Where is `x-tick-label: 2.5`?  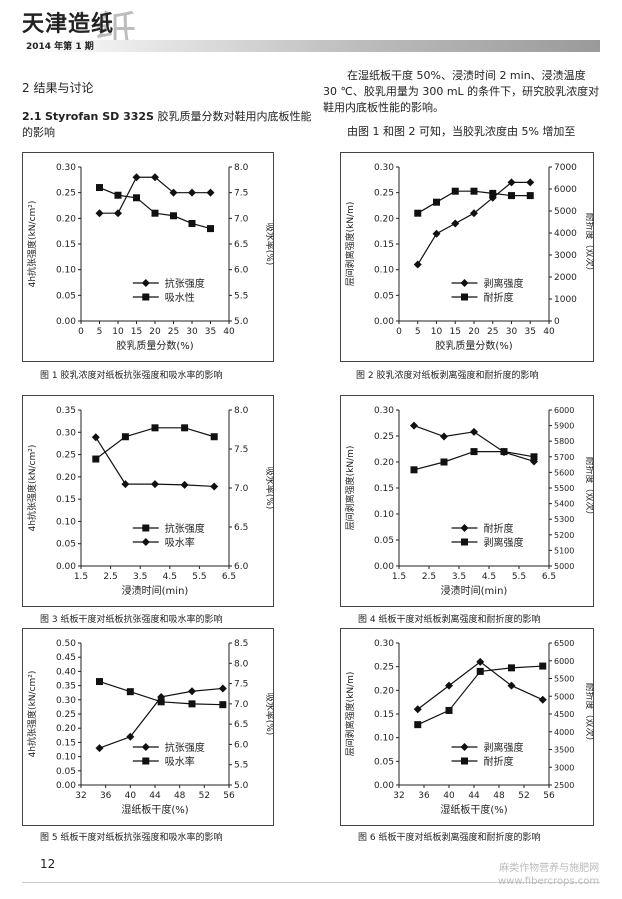
x-tick-label: 2.5 is located at coordinates (110, 577).